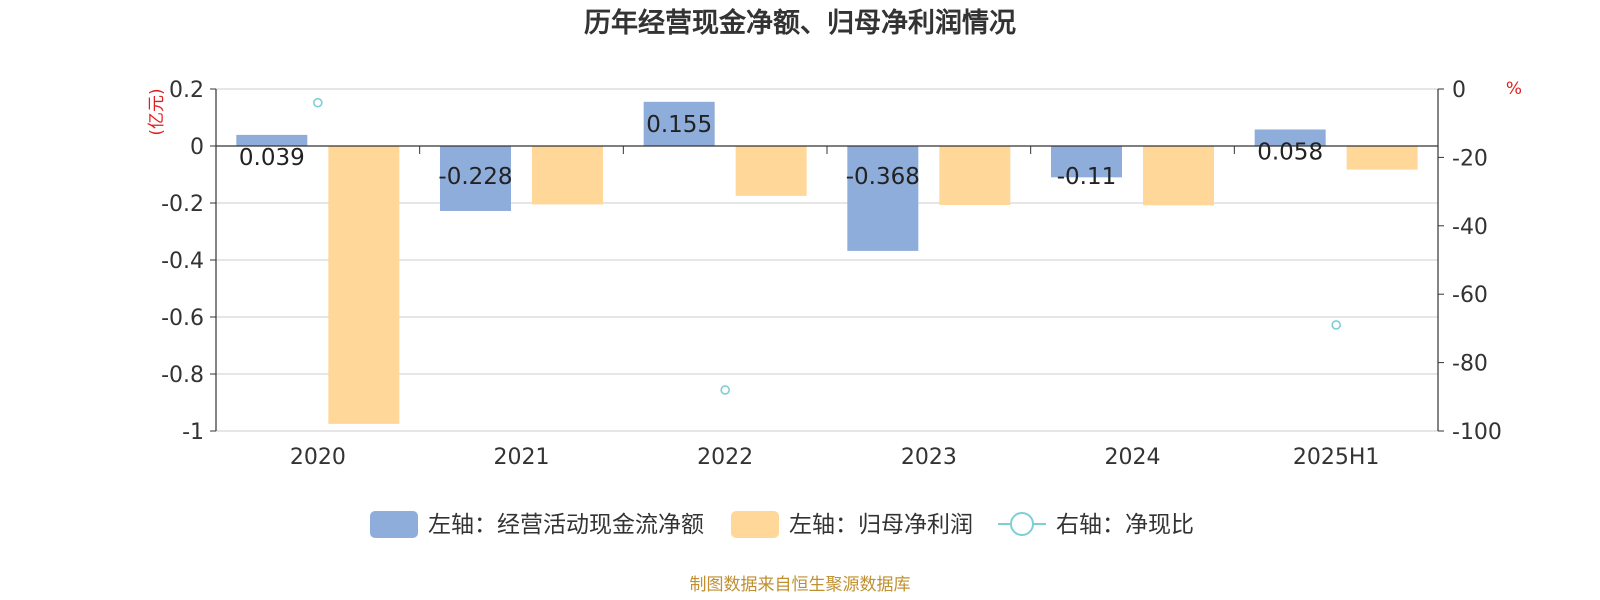 This screenshot has height=600, width=1600. What do you see at coordinates (1125, 525) in the screenshot?
I see `legend-label: 右轴：净现比` at bounding box center [1125, 525].